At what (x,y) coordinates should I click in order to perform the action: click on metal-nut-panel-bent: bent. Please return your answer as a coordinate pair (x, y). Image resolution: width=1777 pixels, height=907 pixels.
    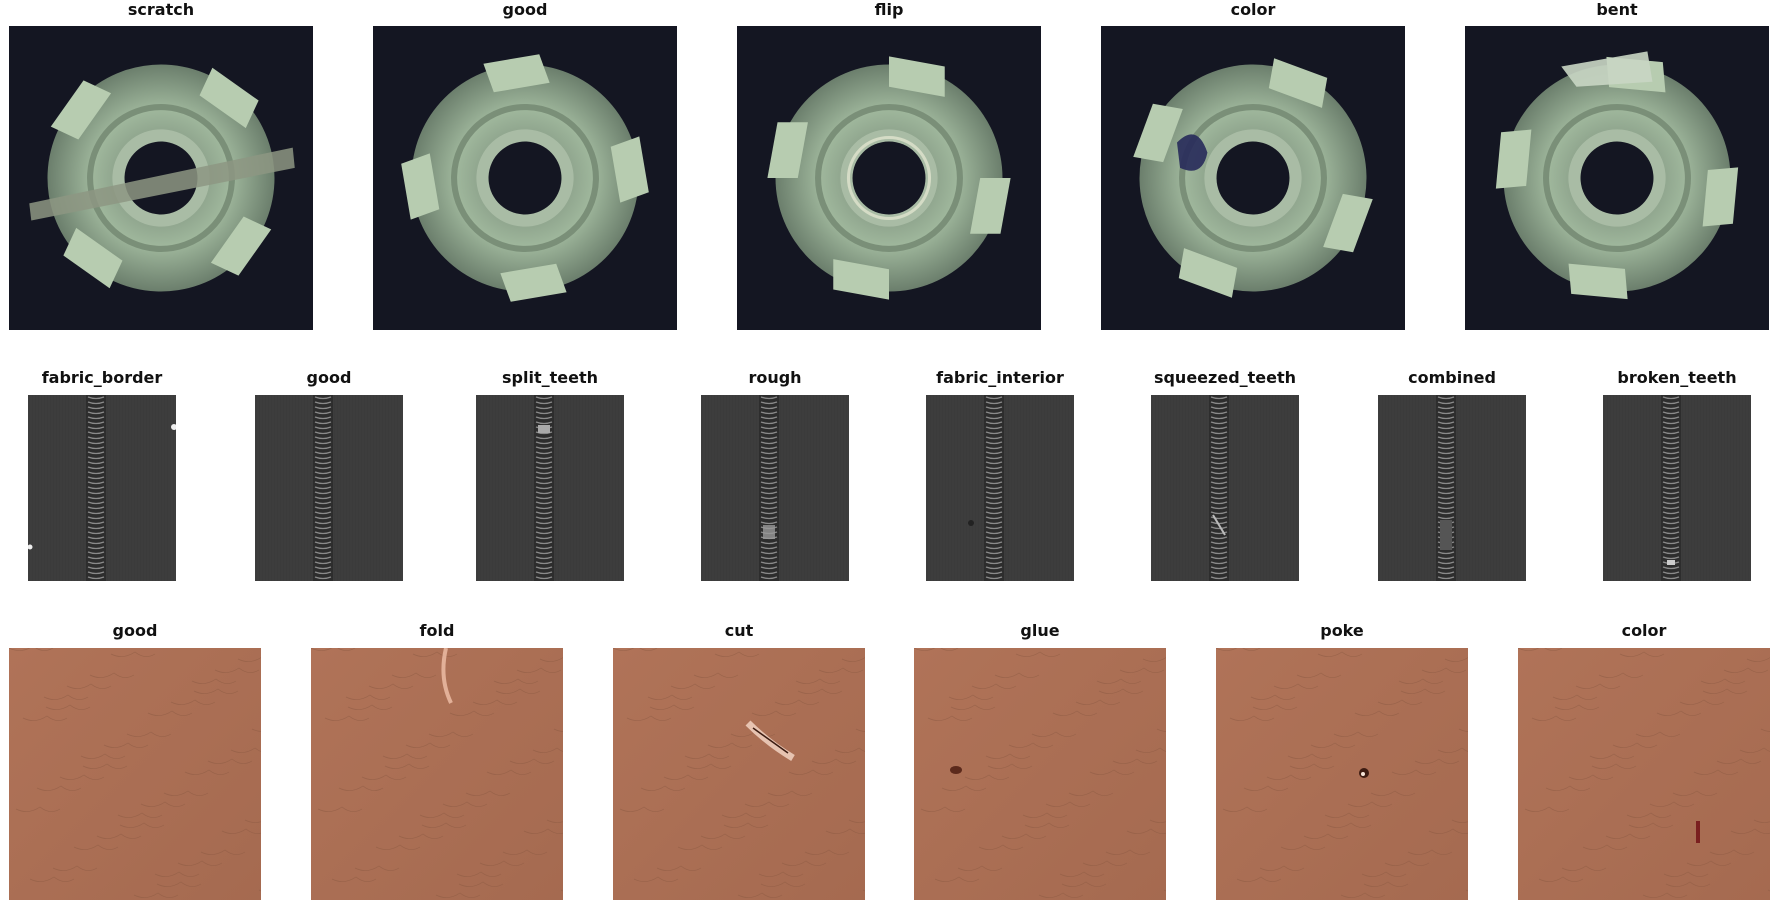
    Looking at the image, I should click on (1617, 165).